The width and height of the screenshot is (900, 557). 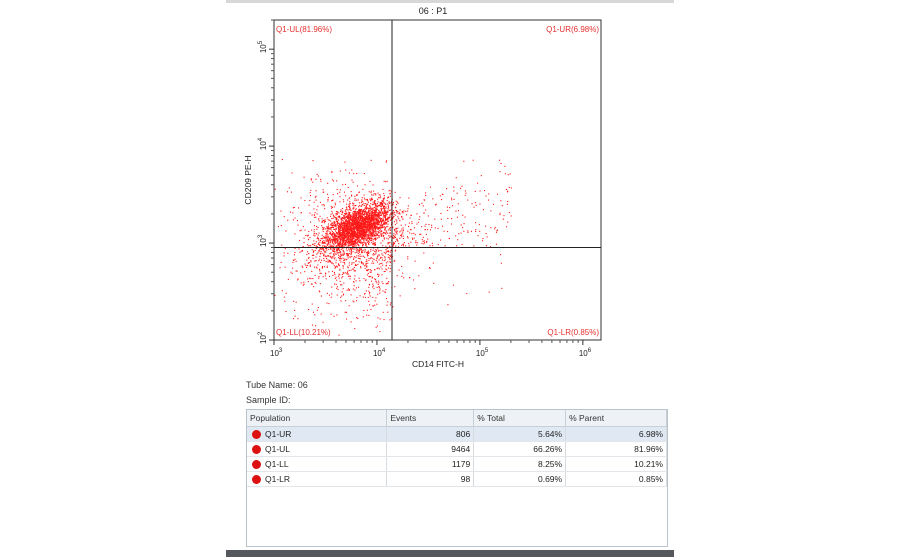 I want to click on table-row: Q1-UL 9464 66.26% 81.96%, so click(x=457, y=449).